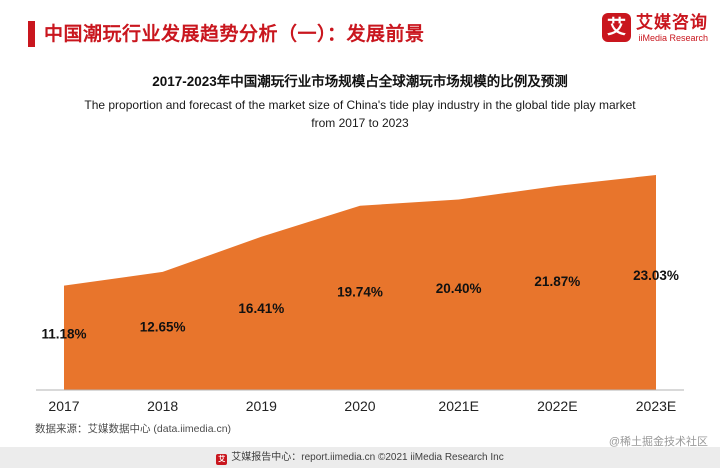 The image size is (720, 468). Describe the element at coordinates (162, 406) in the screenshot. I see `x-tick-label: 2018` at that location.